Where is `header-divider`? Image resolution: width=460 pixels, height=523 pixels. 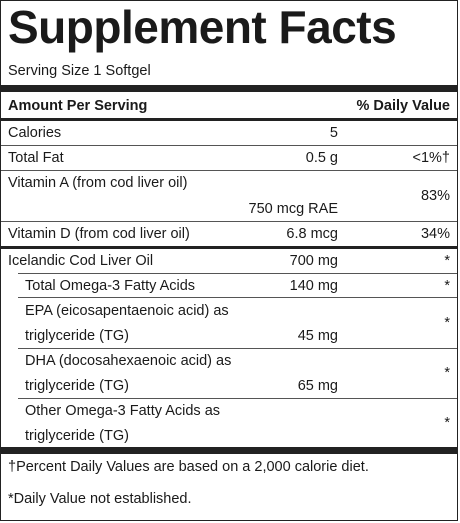
header-divider is located at coordinates (229, 119).